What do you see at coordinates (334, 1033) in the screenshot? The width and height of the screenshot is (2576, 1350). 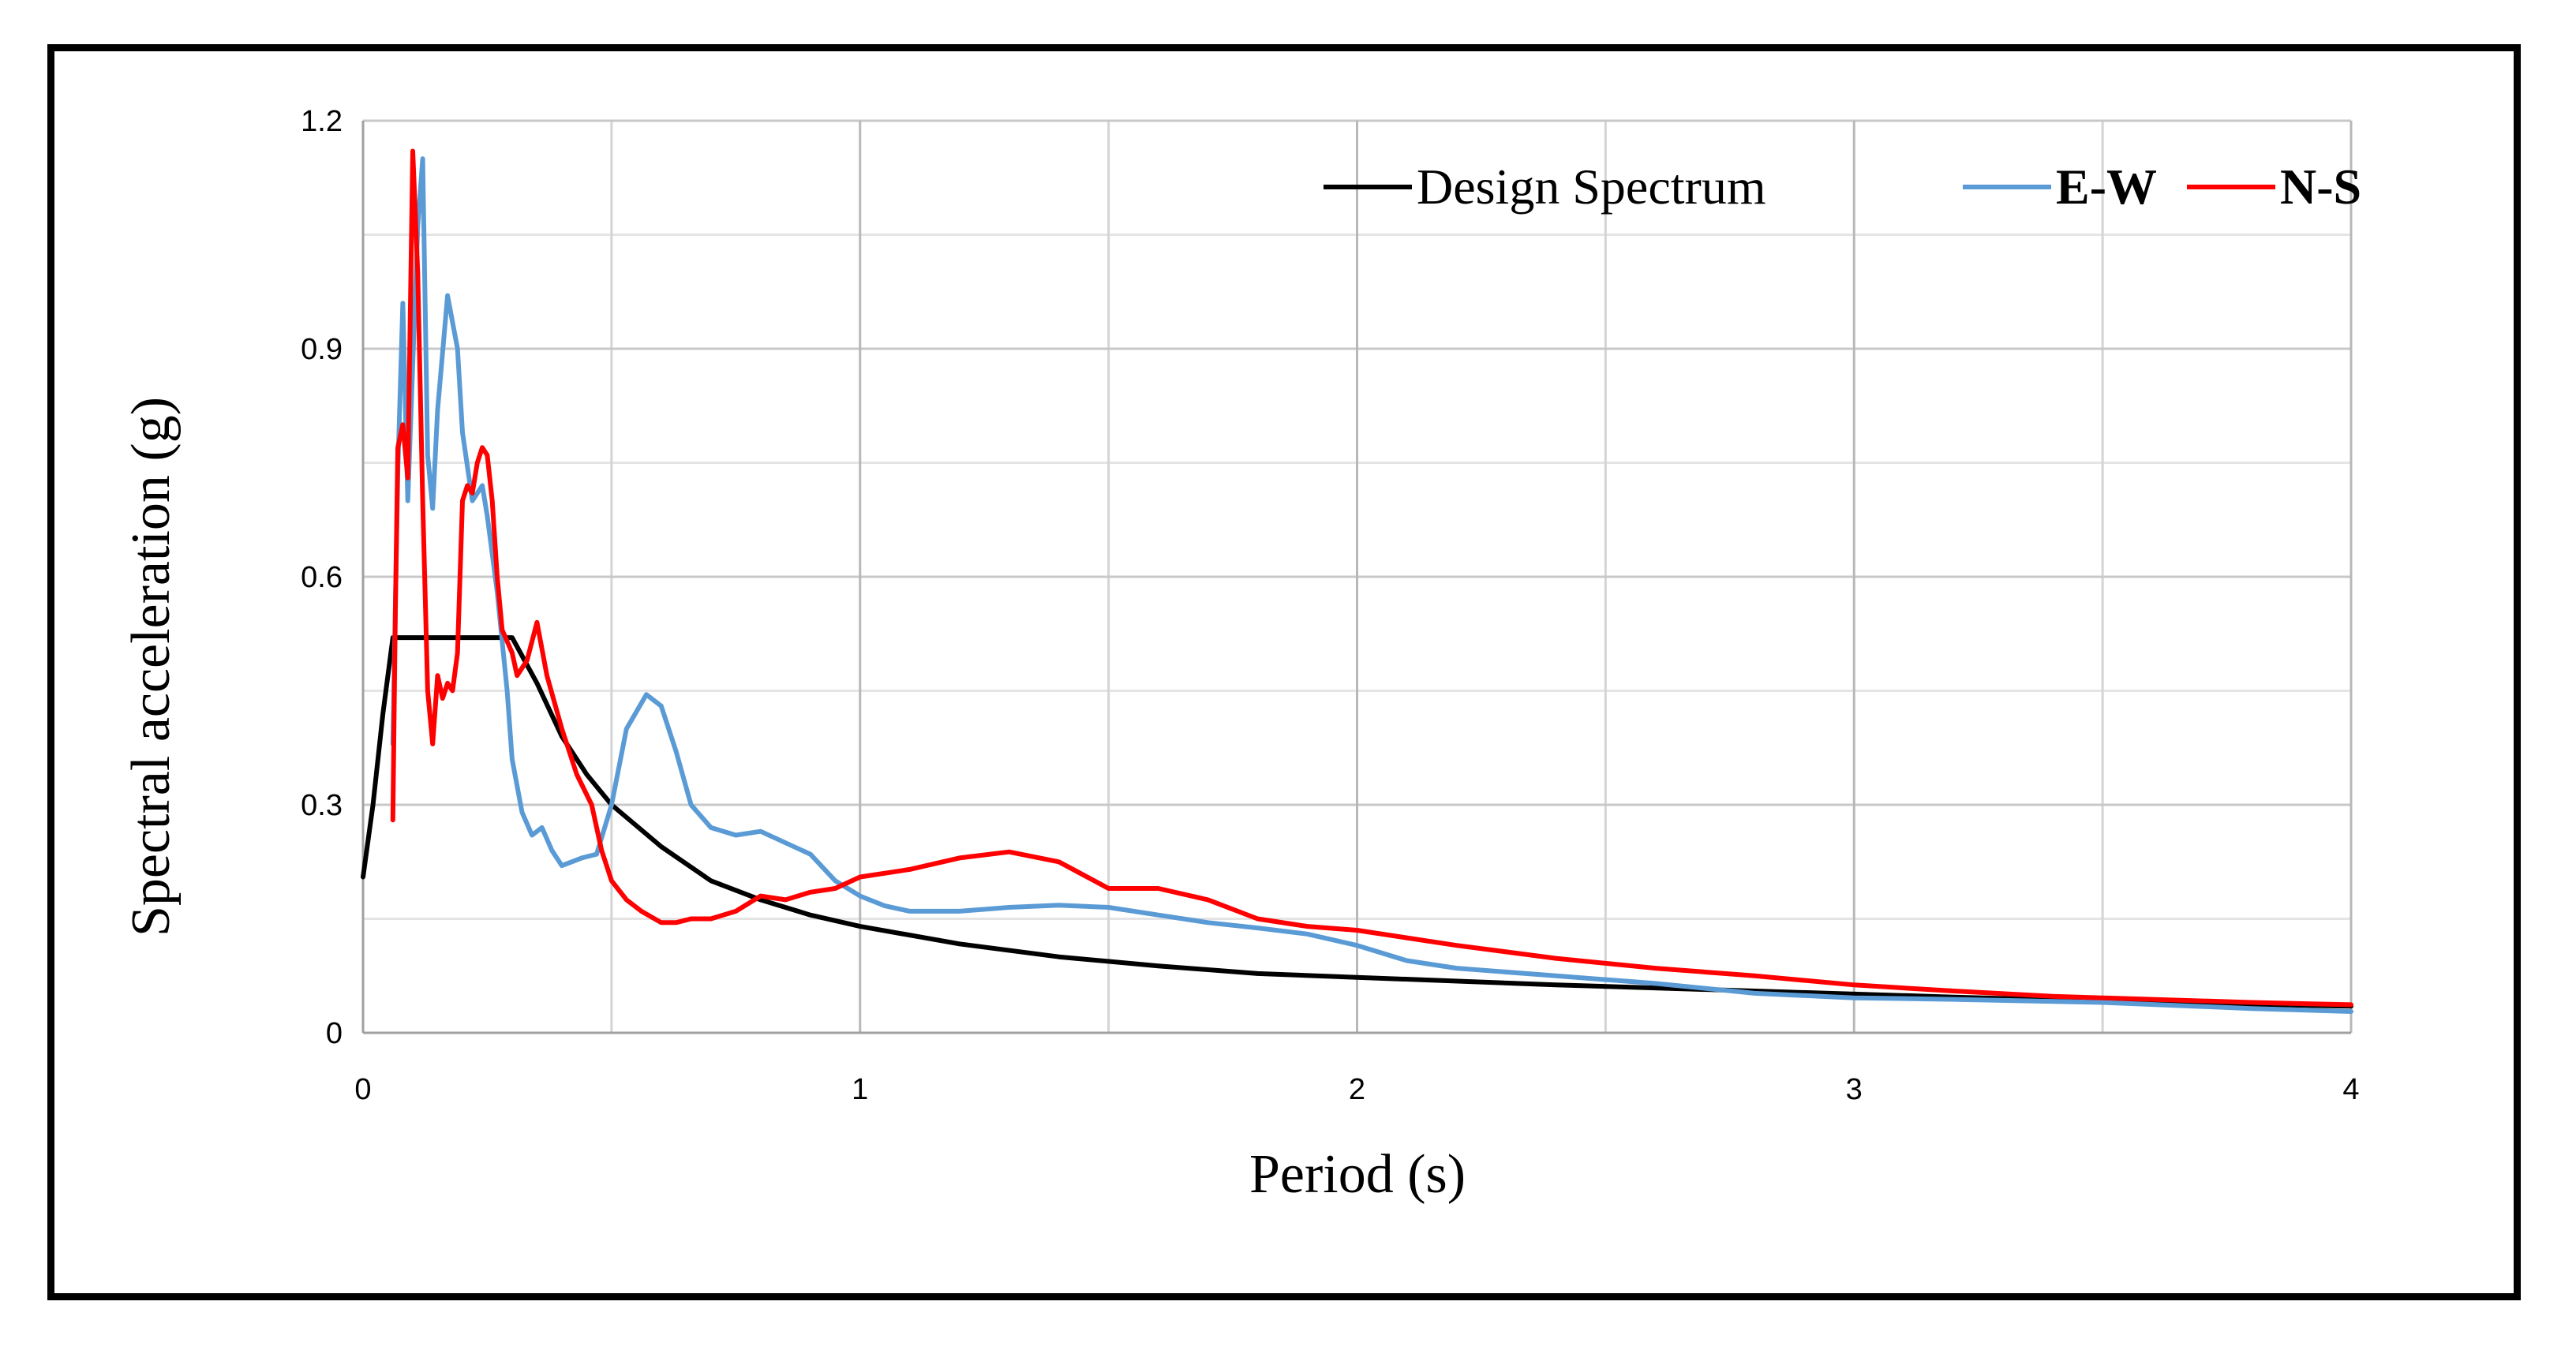 I see `y-tick-label: 0` at bounding box center [334, 1033].